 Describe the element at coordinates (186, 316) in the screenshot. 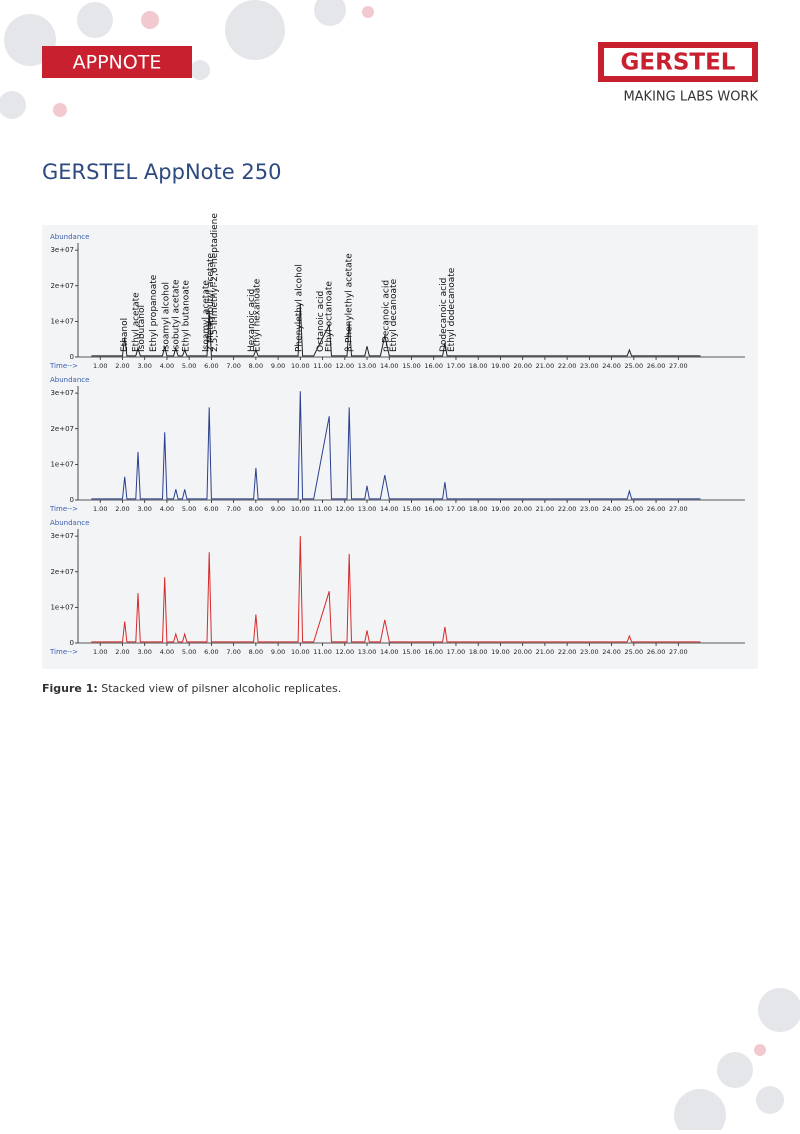

I see `peak-label: Ethyl butanoate` at that location.